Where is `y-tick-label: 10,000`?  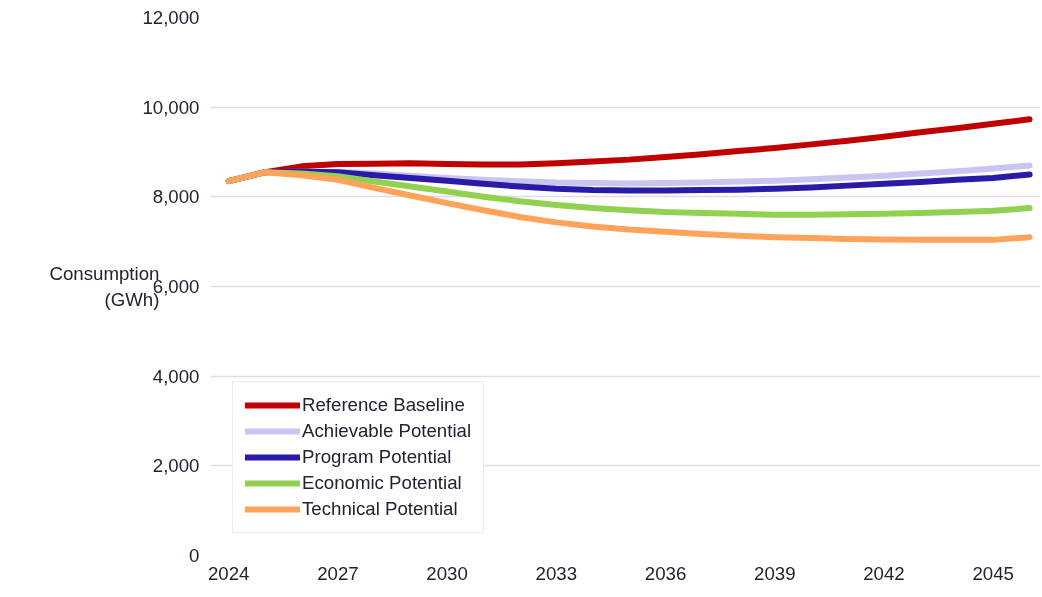 y-tick-label: 10,000 is located at coordinates (171, 107).